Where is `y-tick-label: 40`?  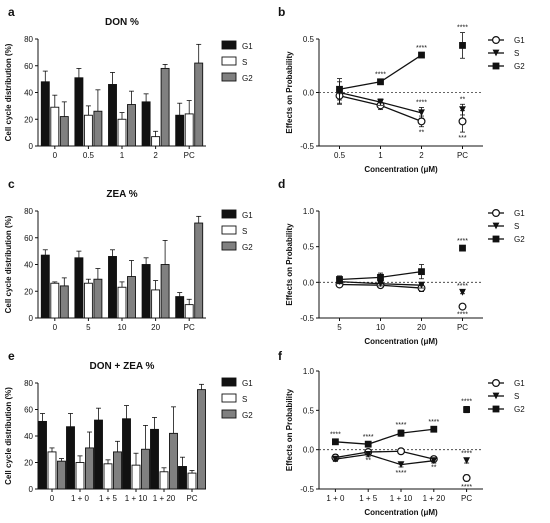
y-tick-label: 40 is located at coordinates (28, 93).